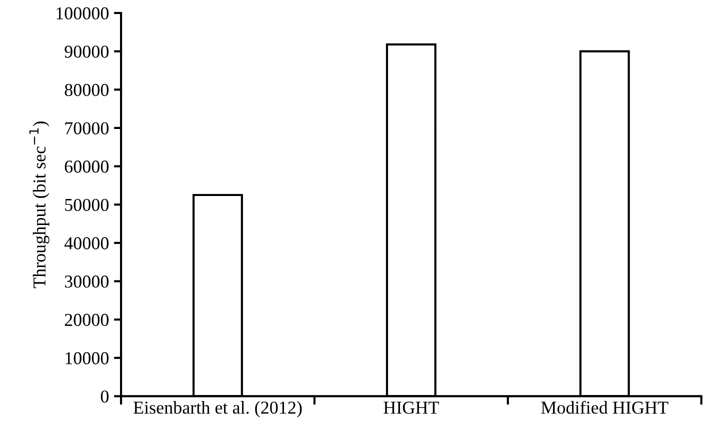 Image resolution: width=712 pixels, height=433 pixels. What do you see at coordinates (86, 52) in the screenshot?
I see `y-tick-label: 90000` at bounding box center [86, 52].